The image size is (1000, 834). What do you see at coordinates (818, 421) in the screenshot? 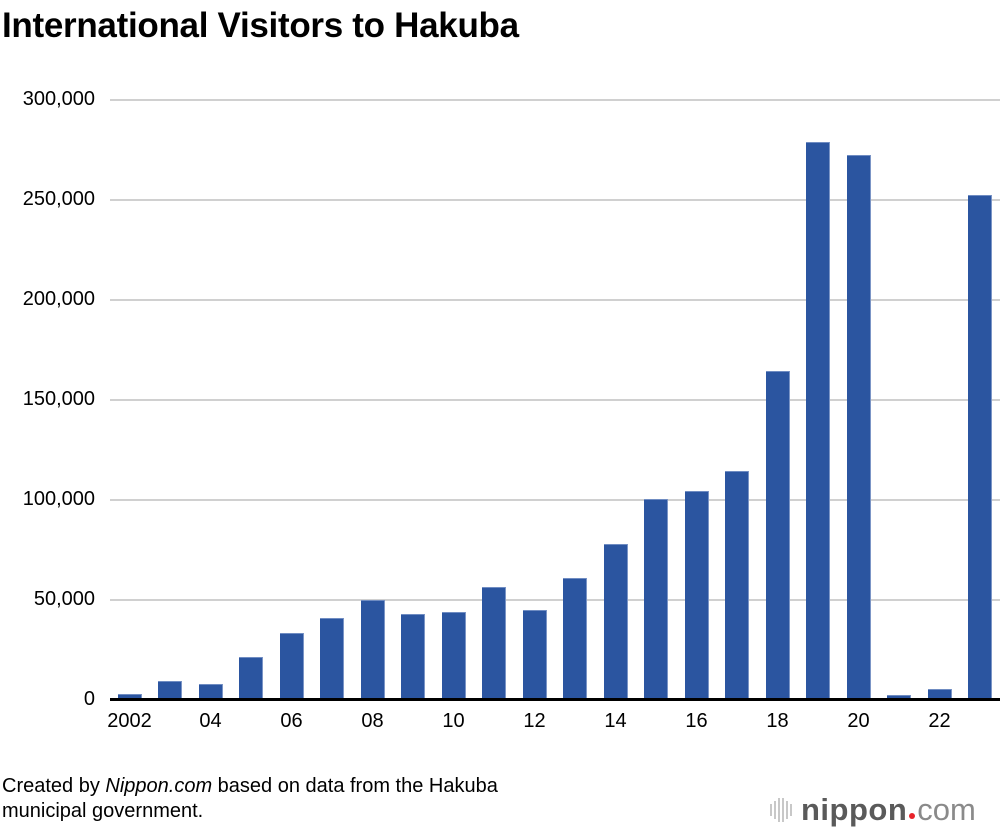
I see `bar-2019` at bounding box center [818, 421].